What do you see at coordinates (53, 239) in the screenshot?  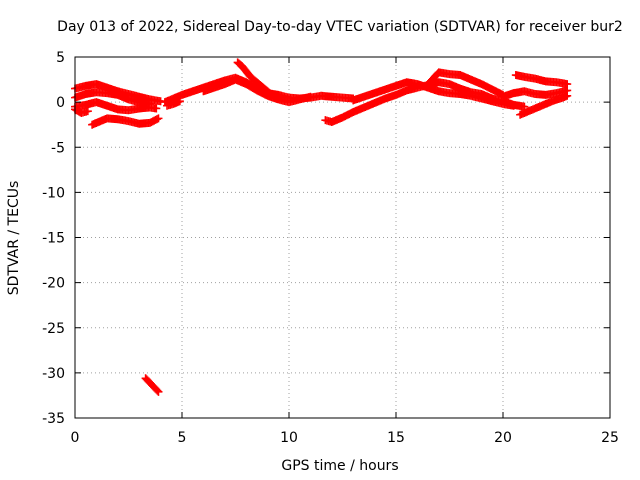 I see `y-tick-label: -15` at bounding box center [53, 239].